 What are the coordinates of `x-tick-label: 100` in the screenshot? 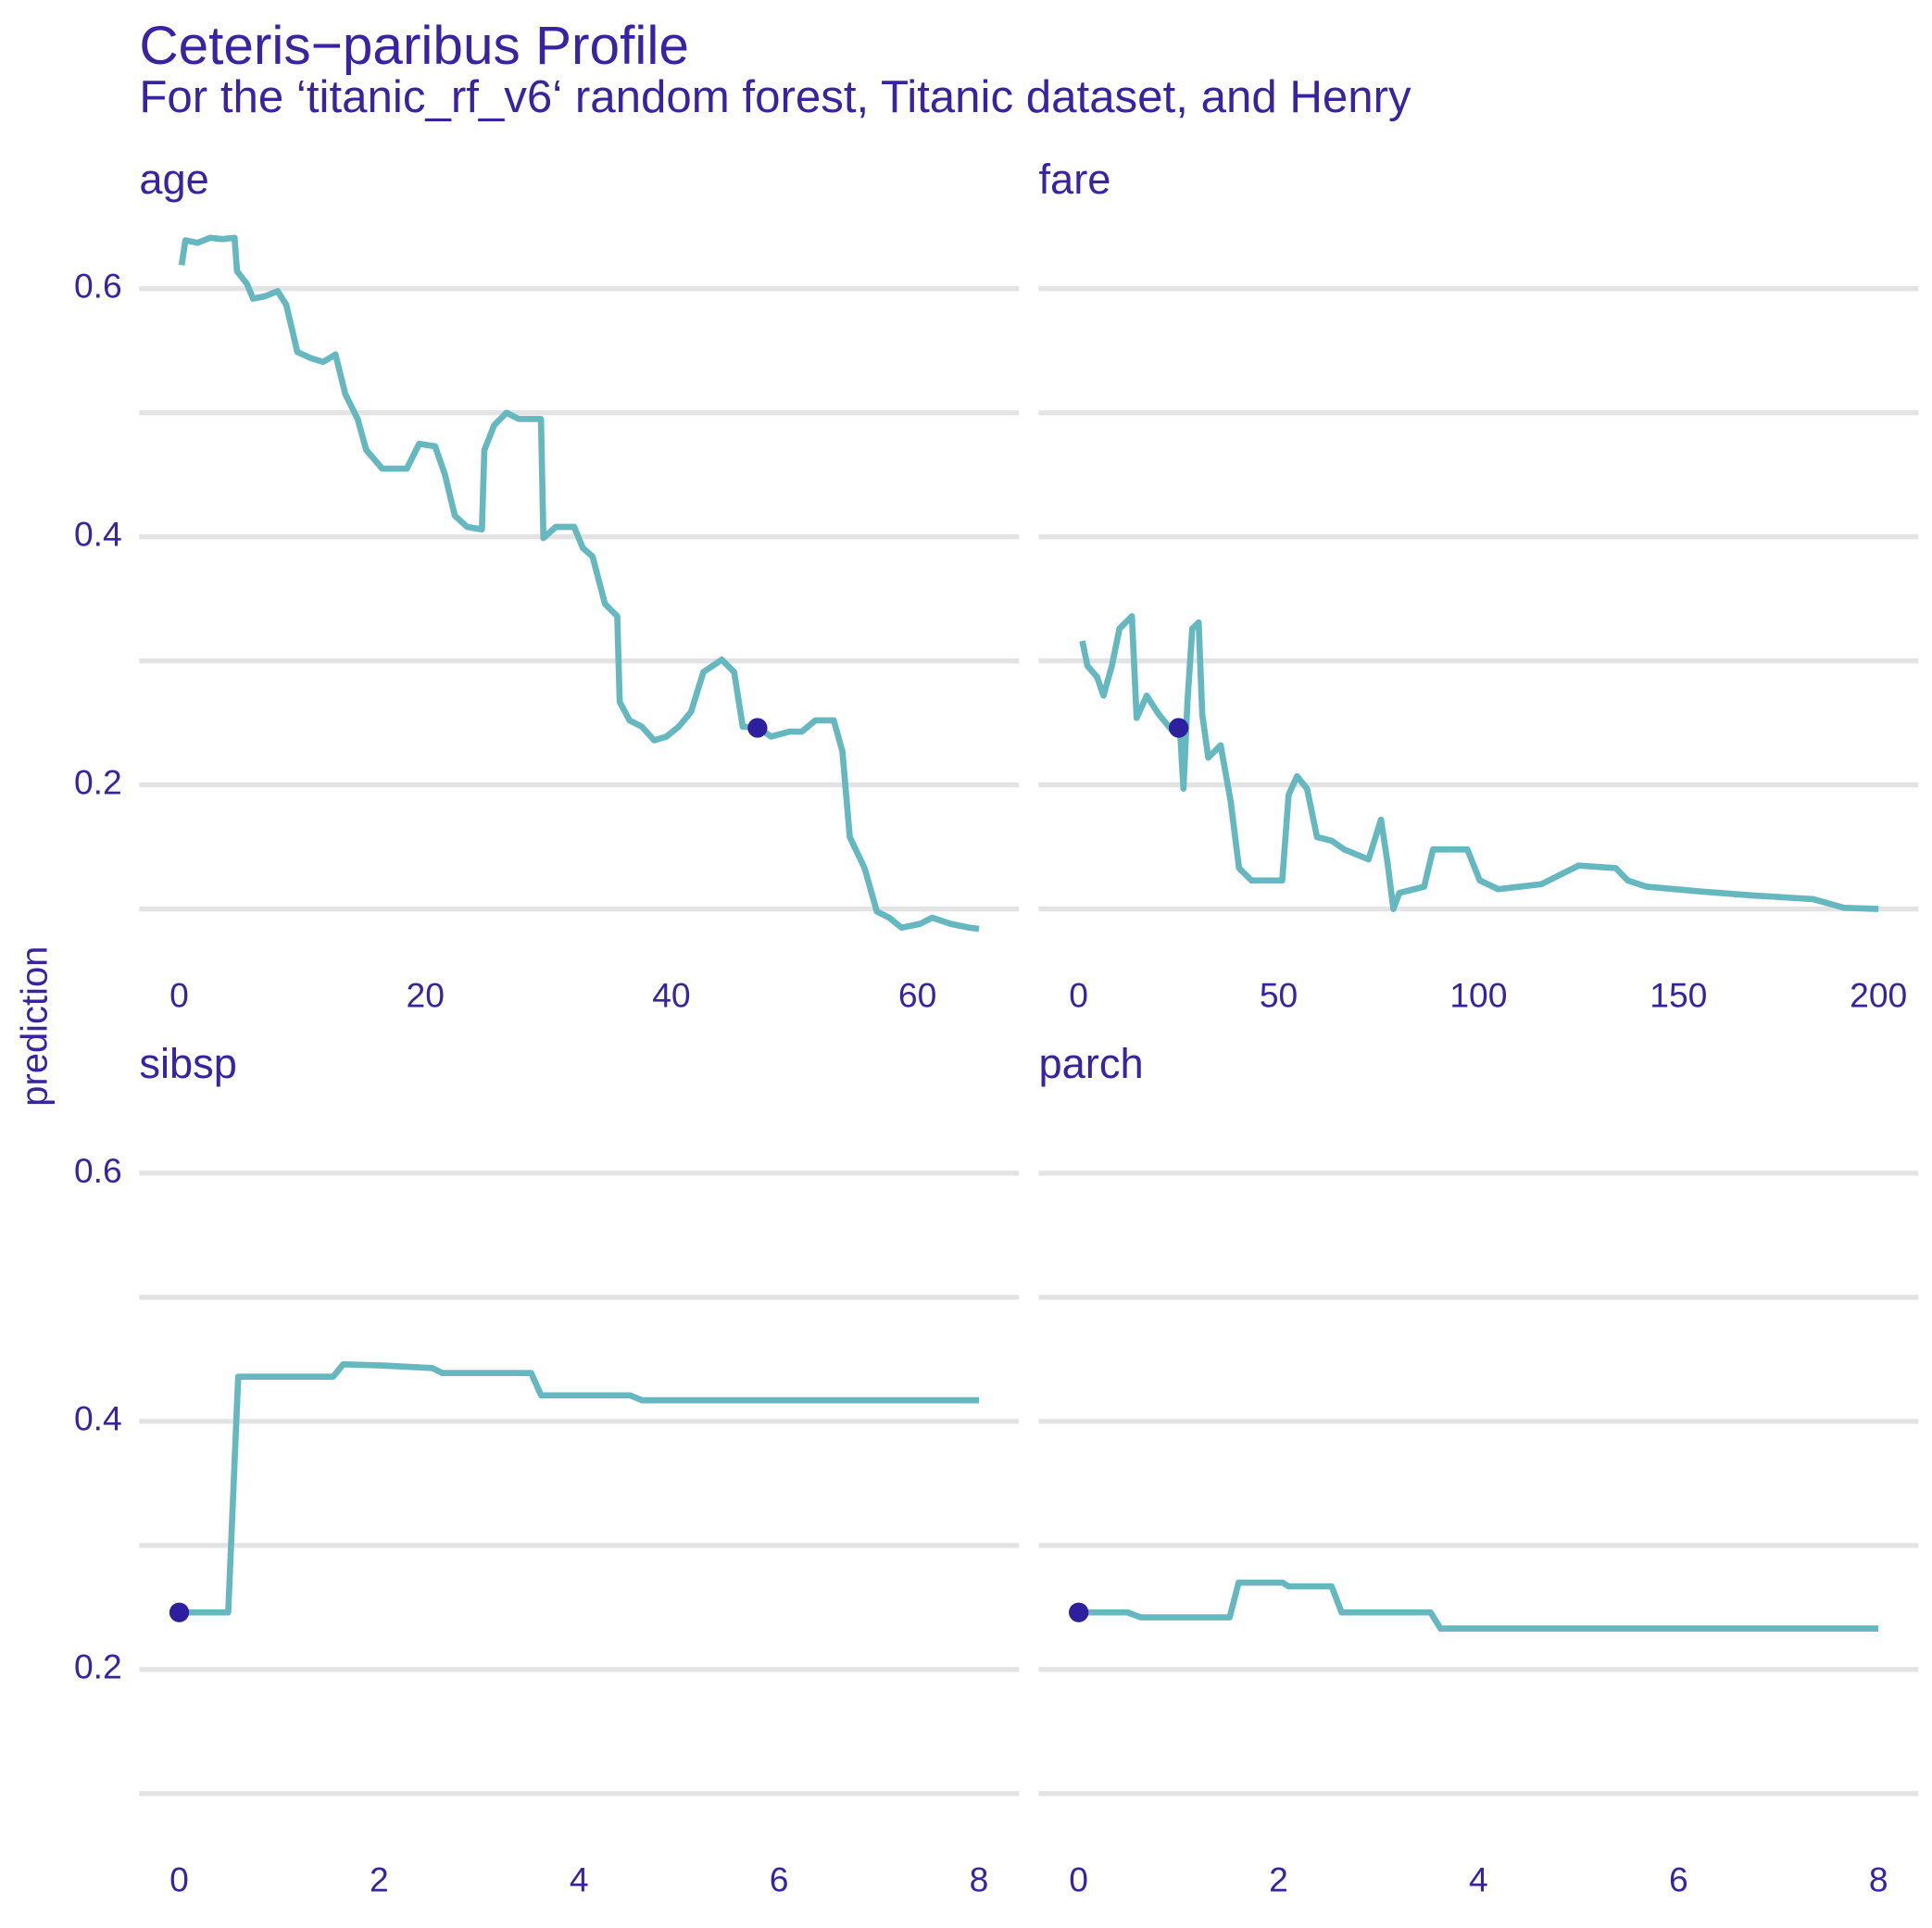 It's located at (1478, 994).